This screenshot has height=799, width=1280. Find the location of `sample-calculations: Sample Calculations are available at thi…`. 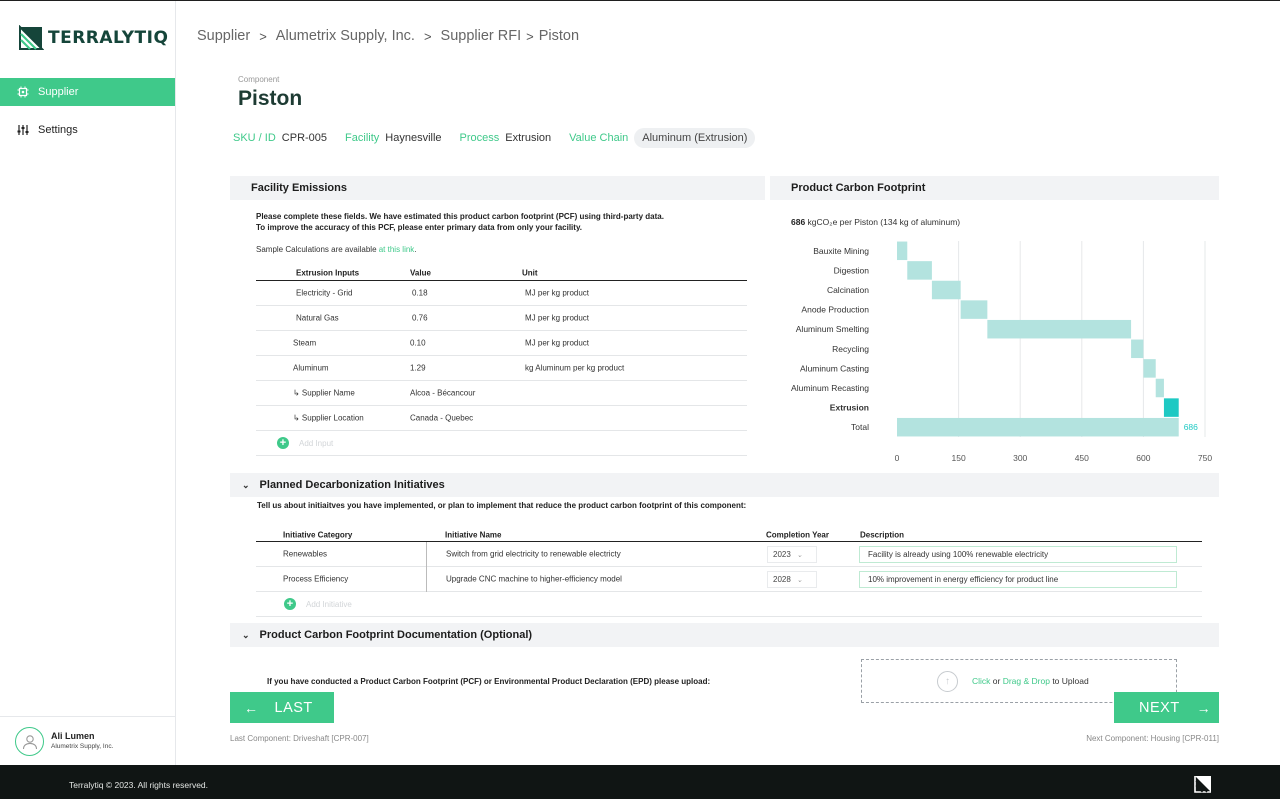

sample-calculations: Sample Calculations are available at thi… is located at coordinates (336, 249).